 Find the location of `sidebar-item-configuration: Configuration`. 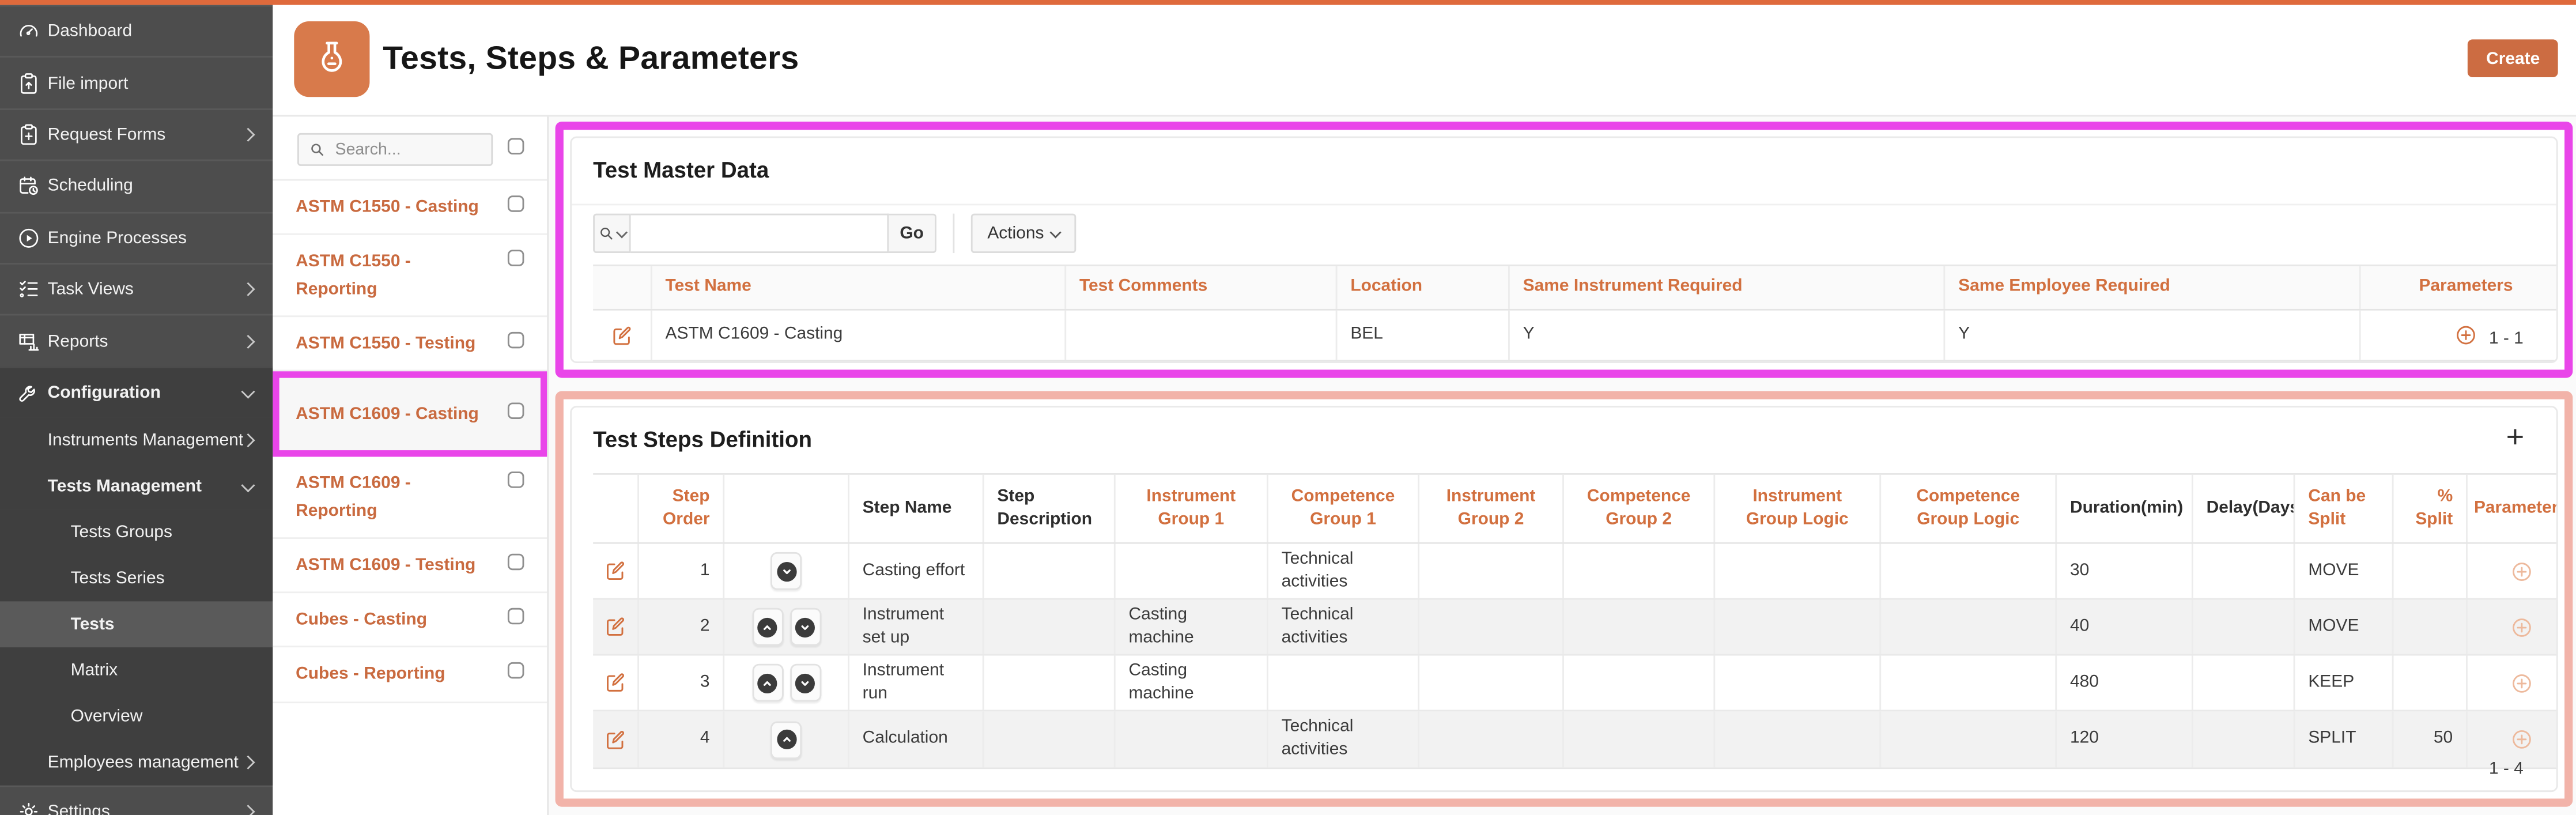

sidebar-item-configuration: Configuration is located at coordinates (136, 391).